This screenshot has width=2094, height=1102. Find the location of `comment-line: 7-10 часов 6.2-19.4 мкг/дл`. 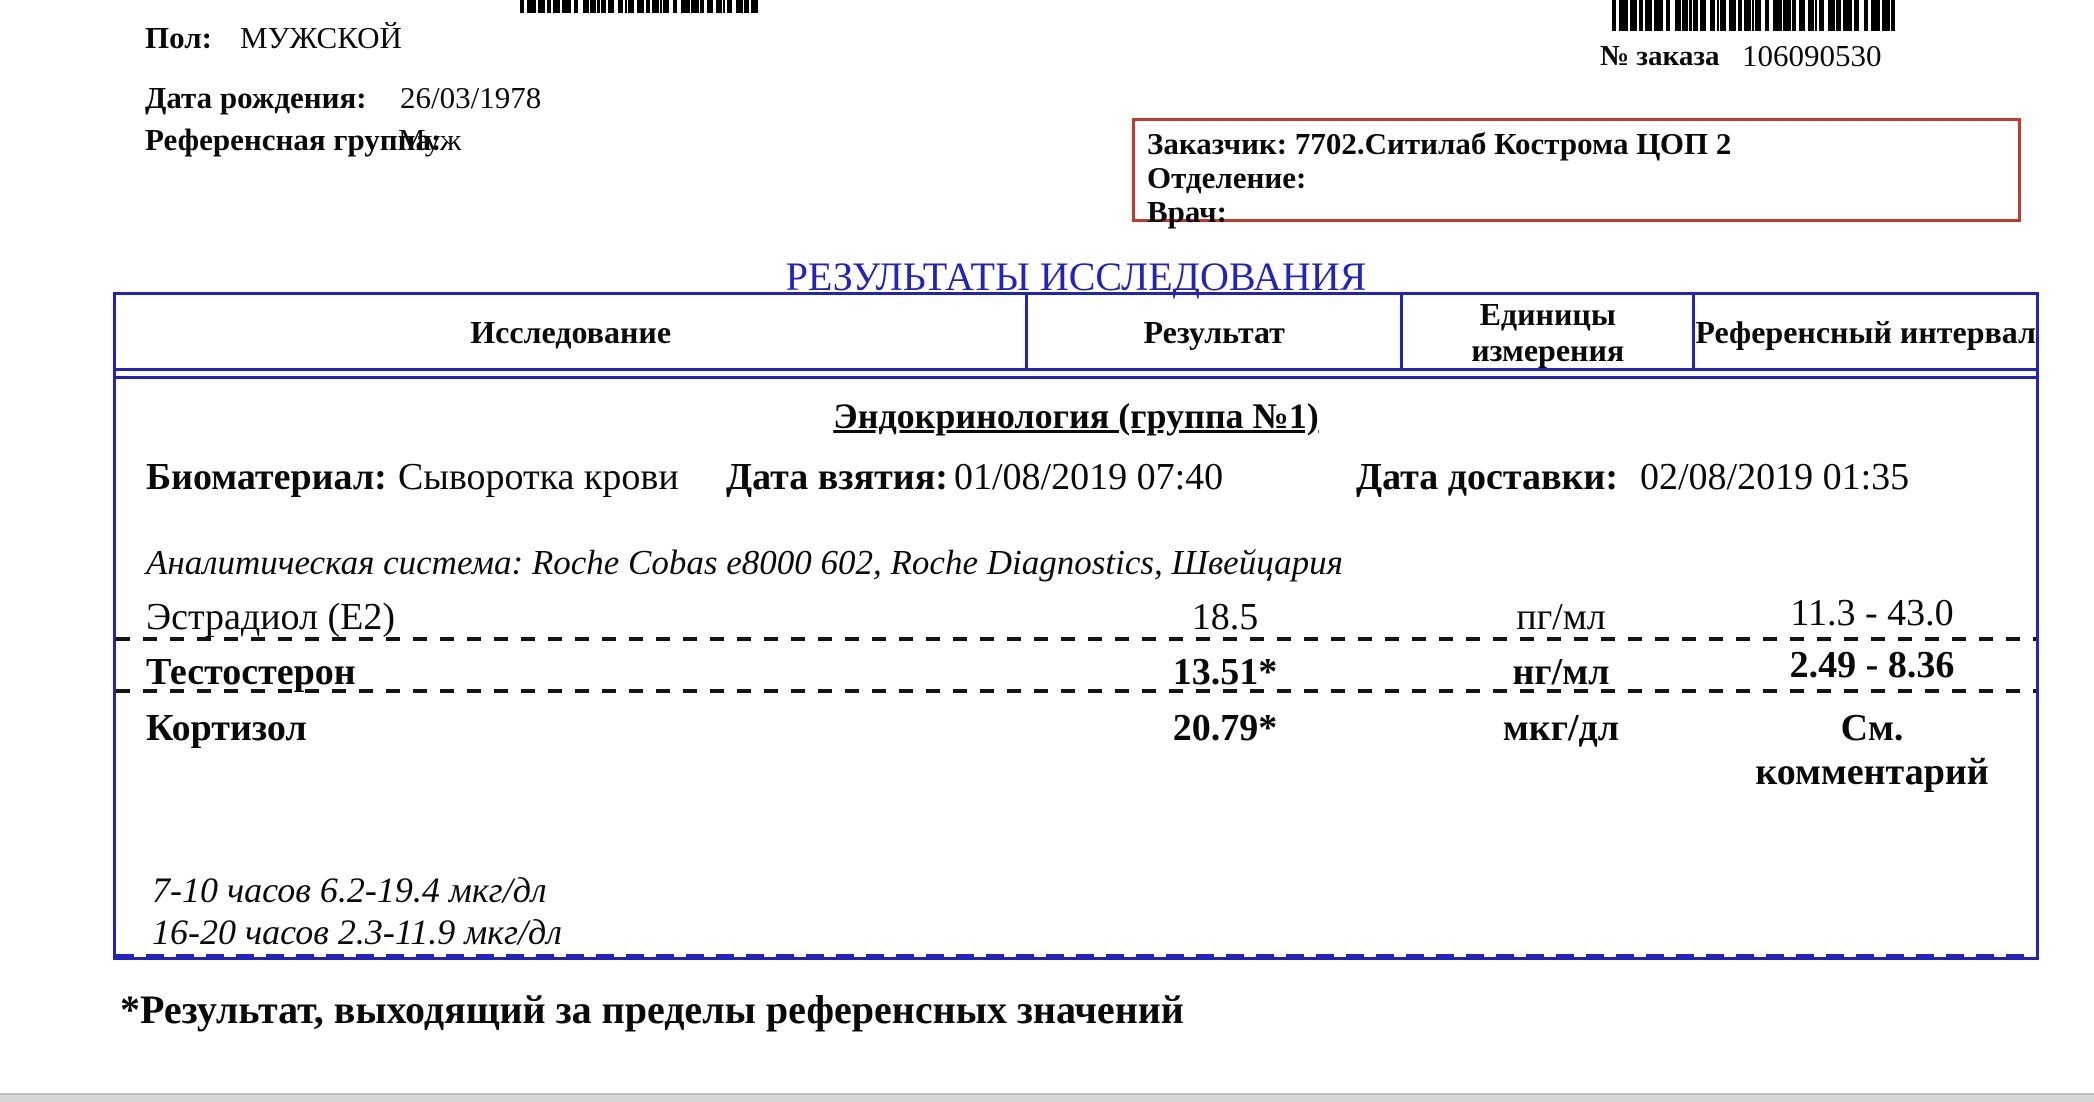

comment-line: 7-10 часов 6.2-19.4 мкг/дл is located at coordinates (349, 890).